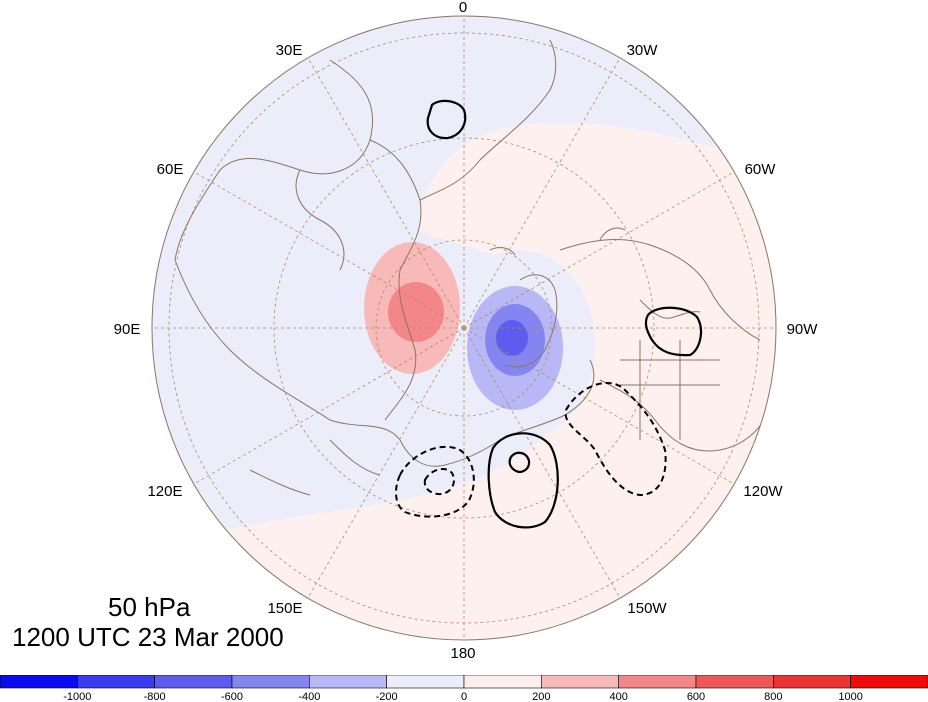 This screenshot has height=702, width=928. I want to click on lon-label-60w: 60W, so click(761, 169).